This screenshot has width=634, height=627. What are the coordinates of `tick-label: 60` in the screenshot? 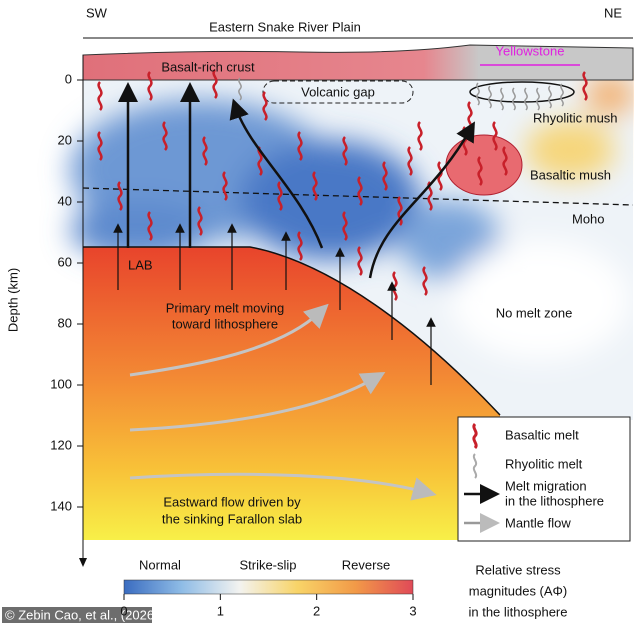 It's located at (65, 261).